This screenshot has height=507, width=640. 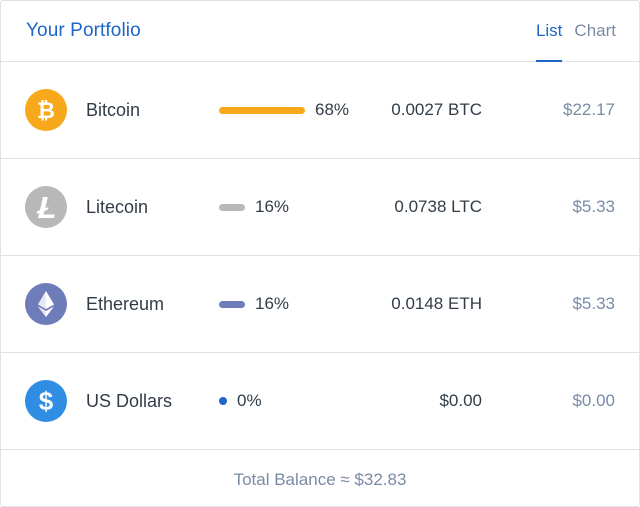 What do you see at coordinates (436, 303) in the screenshot?
I see `asset-amount: 0.0148 ETH` at bounding box center [436, 303].